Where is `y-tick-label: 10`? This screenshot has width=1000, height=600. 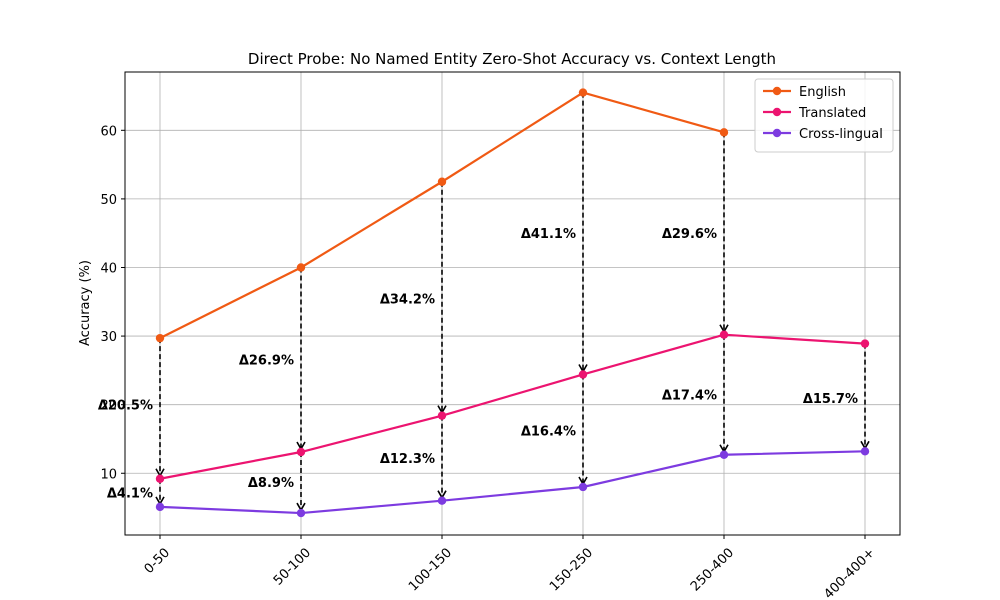 y-tick-label: 10 is located at coordinates (108, 474).